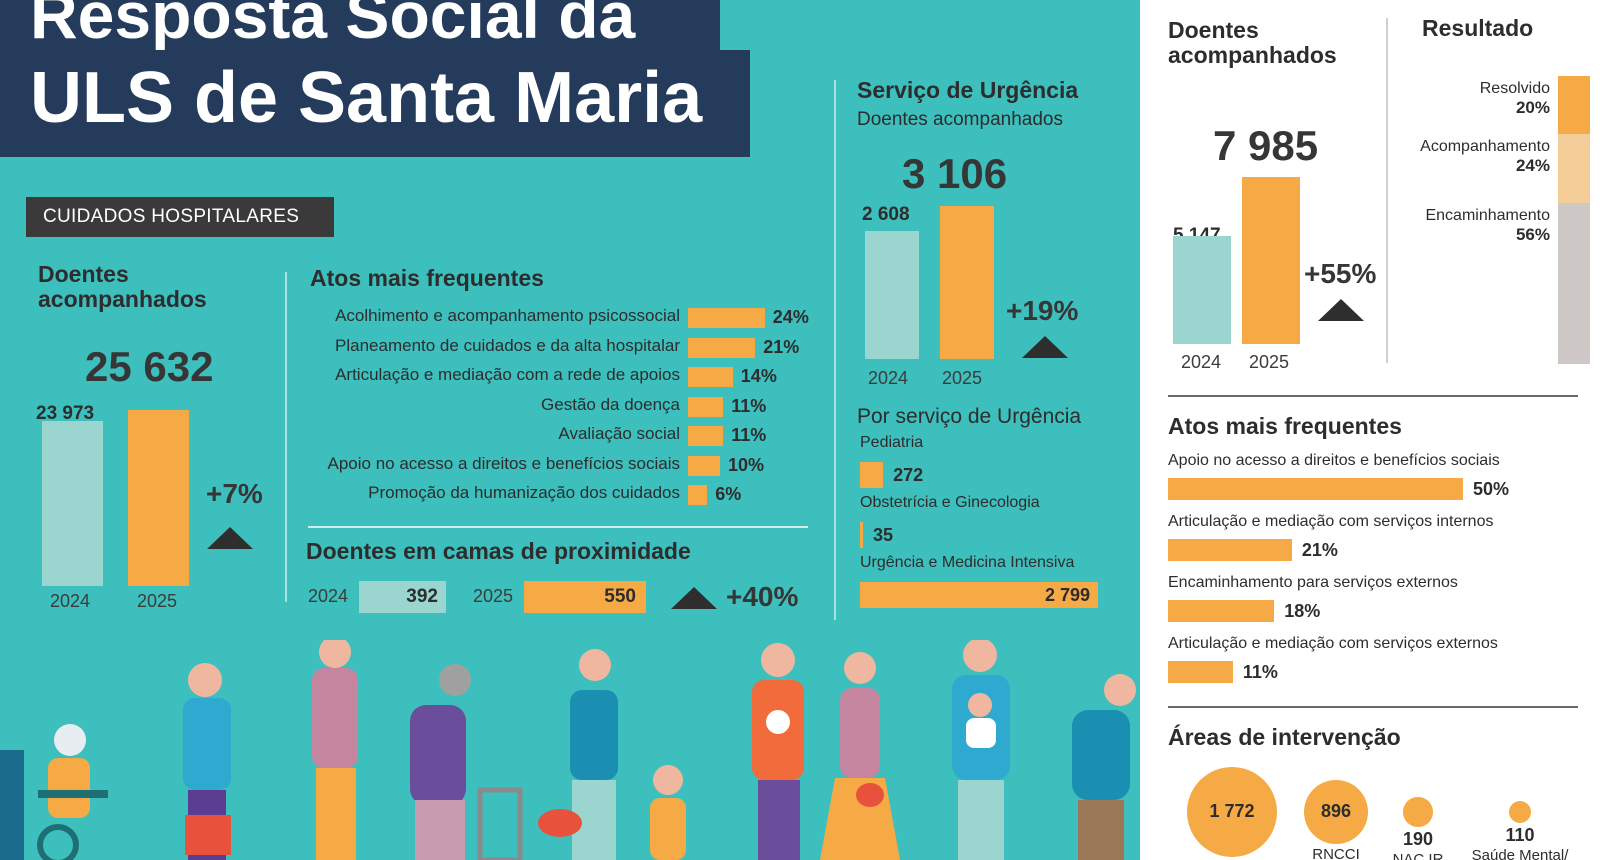 This screenshot has width=1600, height=860. Describe the element at coordinates (883, 535) in the screenshot. I see `service-value: 35` at that location.